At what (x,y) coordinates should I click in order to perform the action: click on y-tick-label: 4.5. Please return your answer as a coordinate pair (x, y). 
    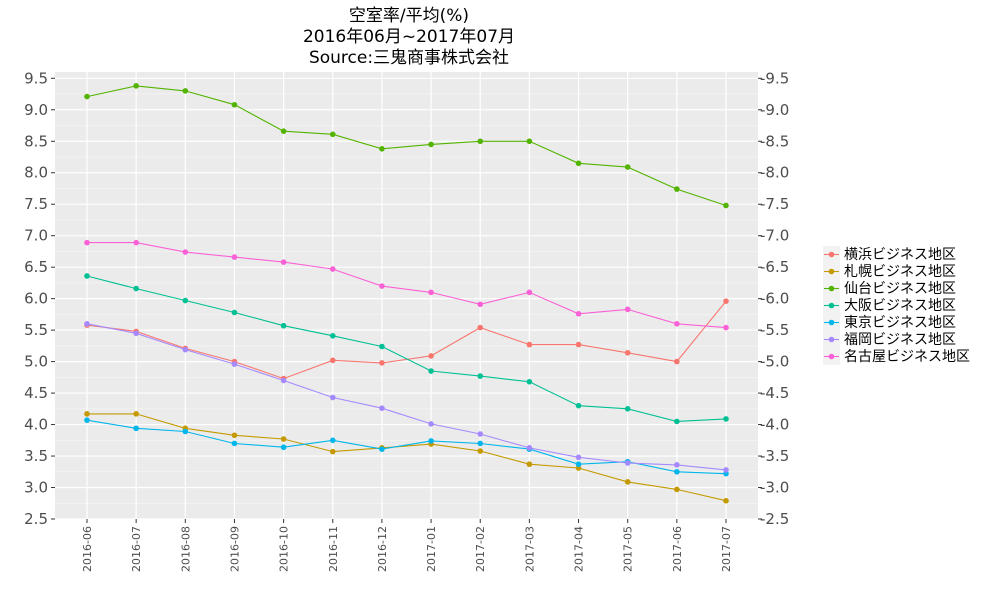
    Looking at the image, I should click on (36, 393).